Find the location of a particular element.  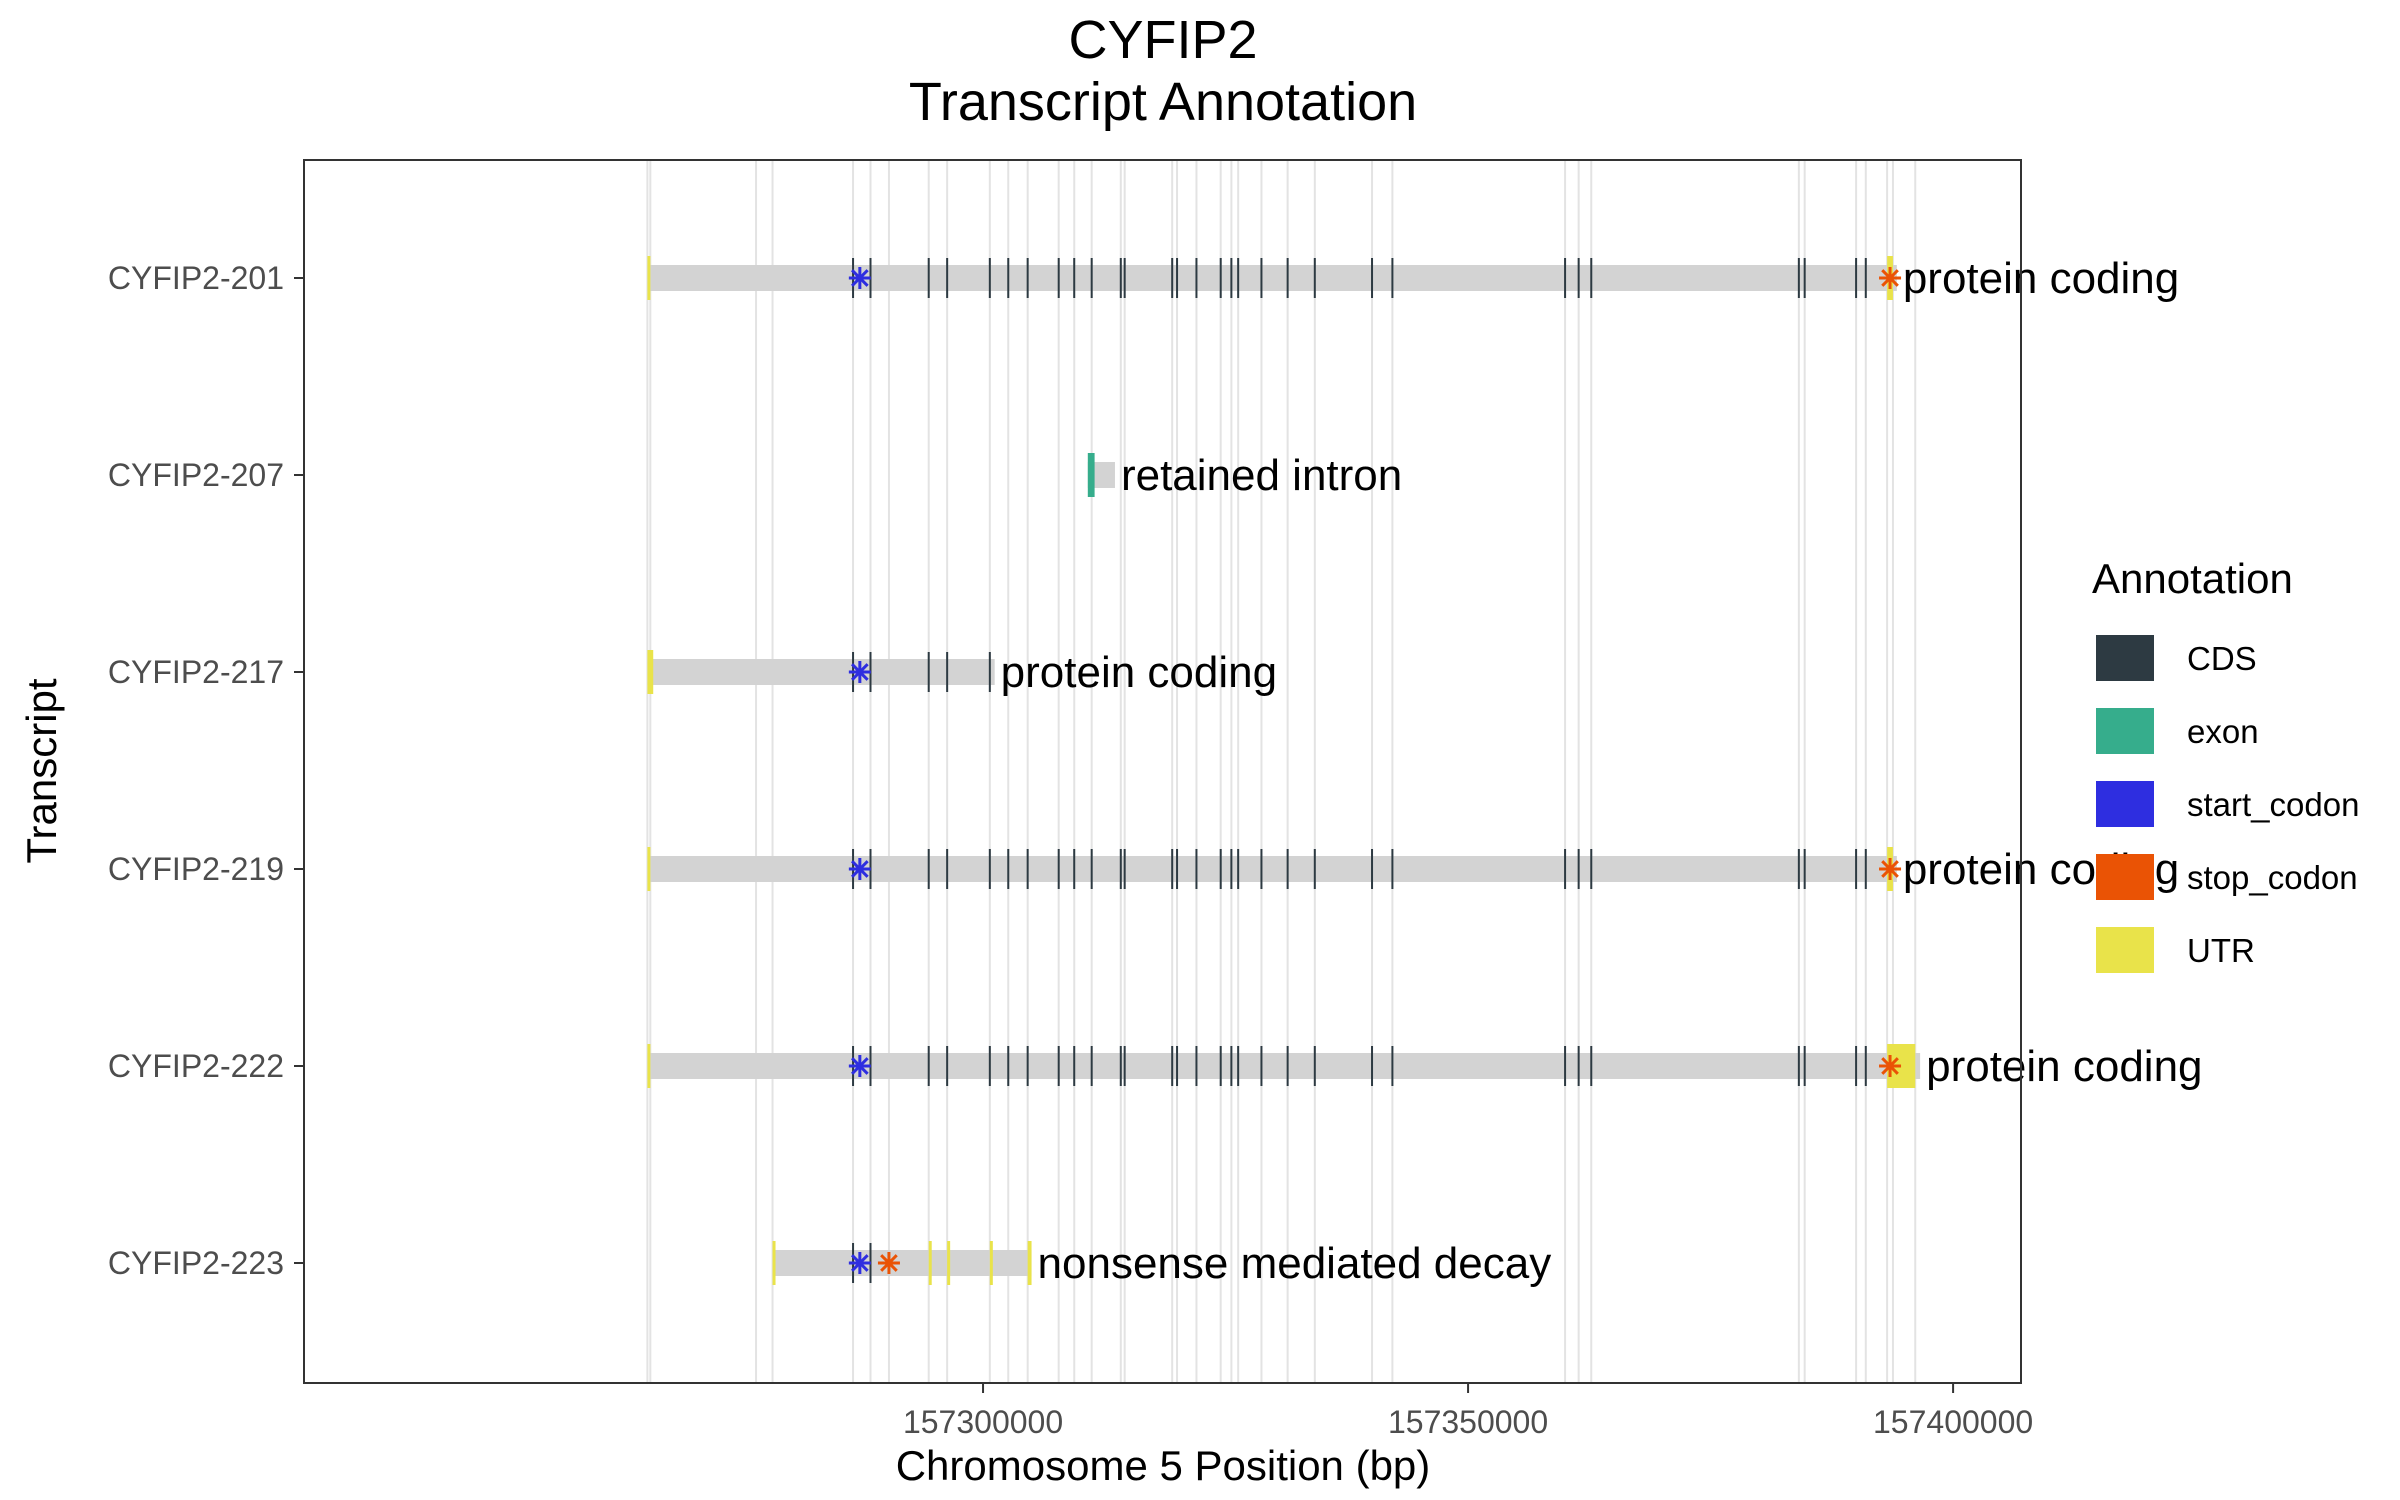

chart-title-line-2: Transcript Annotation is located at coordinates (1163, 102).